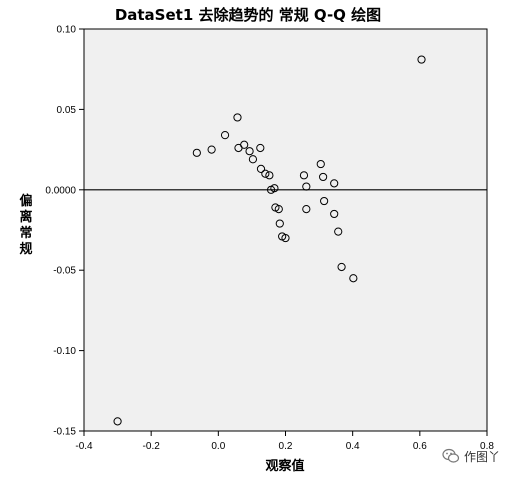 The image size is (510, 483). Describe the element at coordinates (67, 110) in the screenshot. I see `y-tick-label: 0.05` at that location.